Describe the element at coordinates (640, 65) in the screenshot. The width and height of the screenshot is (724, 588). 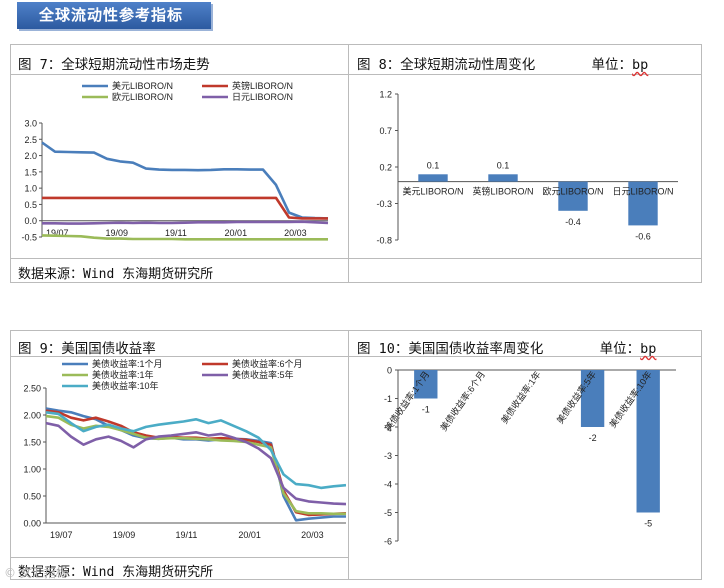
I see `fig8-unit: bp` at that location.